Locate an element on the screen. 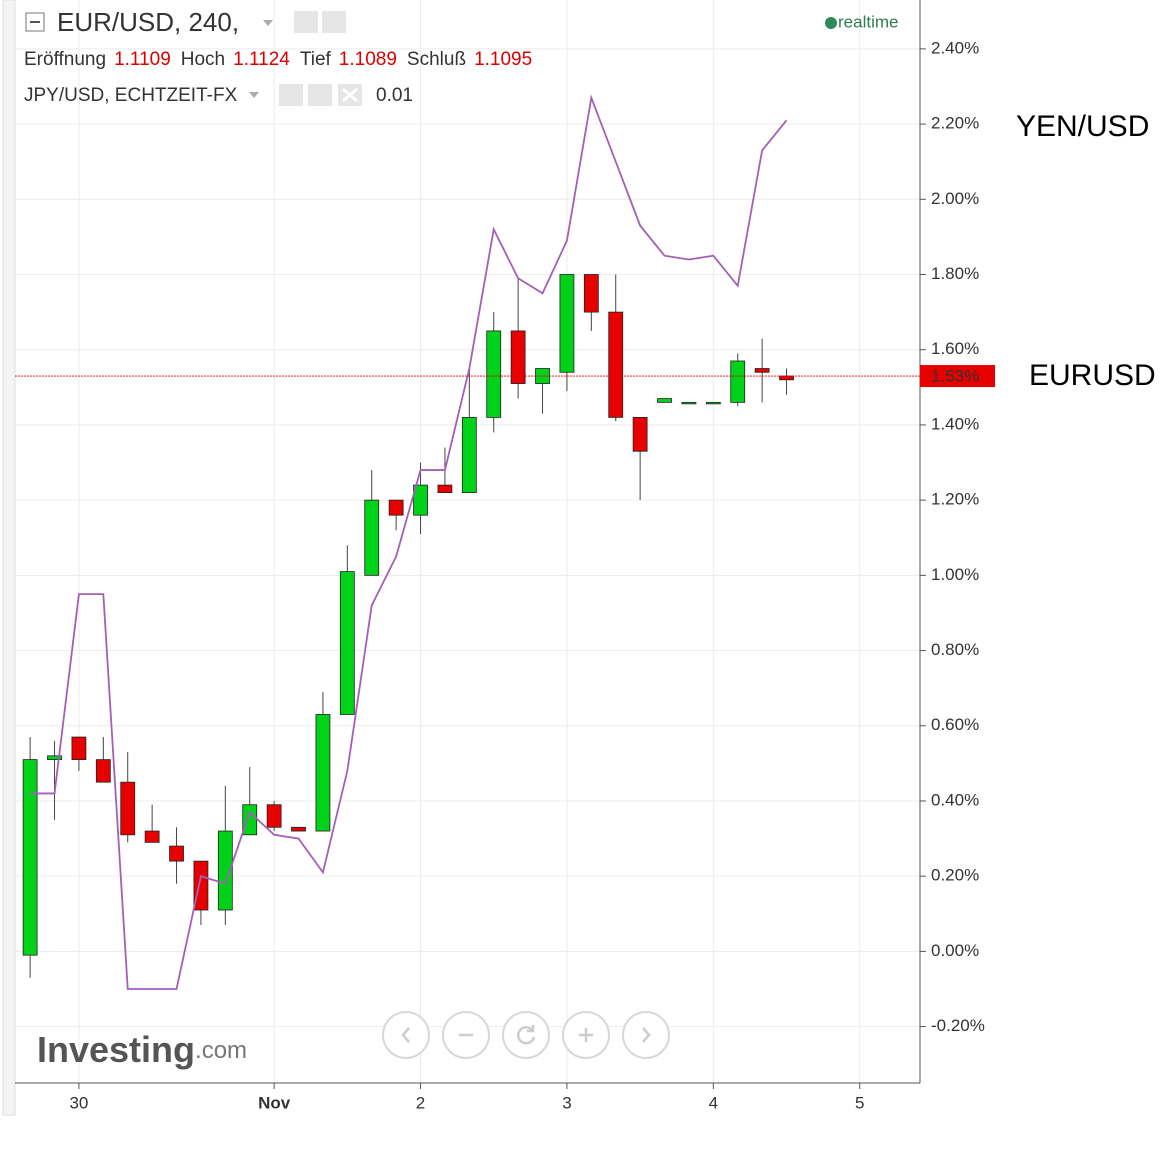  watermark-brand: Investing is located at coordinates (116, 1049).